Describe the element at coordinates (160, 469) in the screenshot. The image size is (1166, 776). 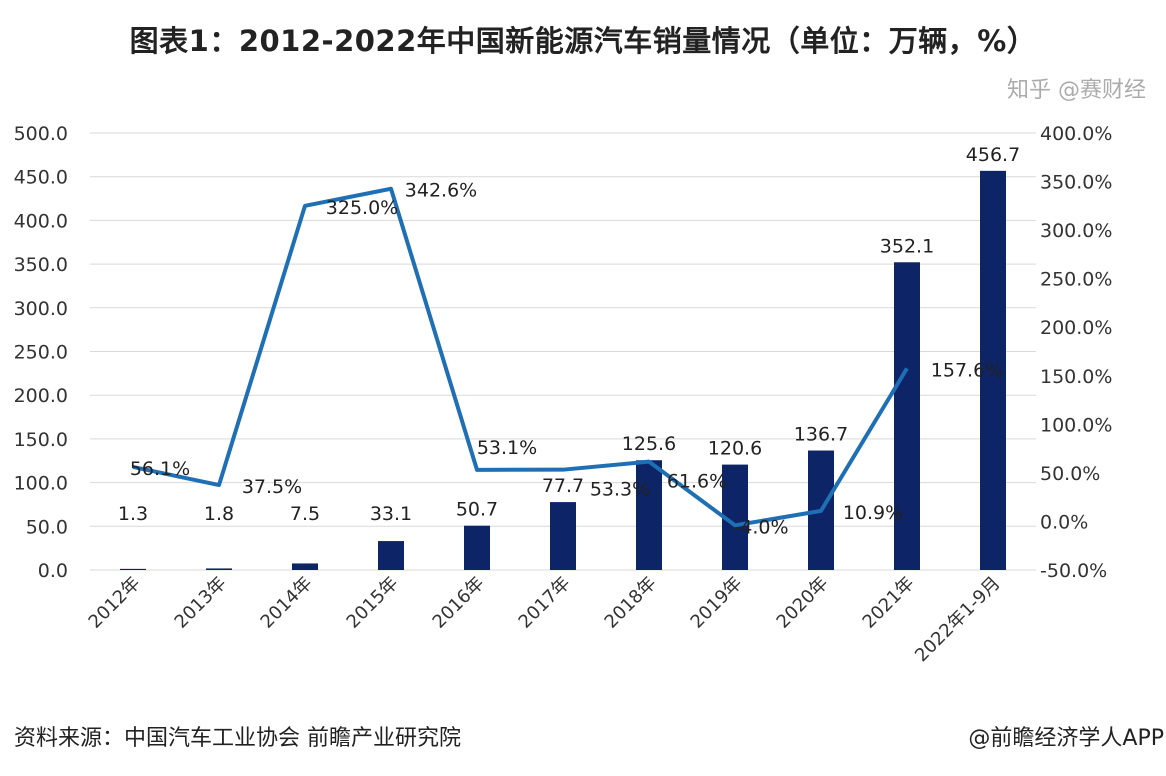
I see `line-value-label: 56.1%` at that location.